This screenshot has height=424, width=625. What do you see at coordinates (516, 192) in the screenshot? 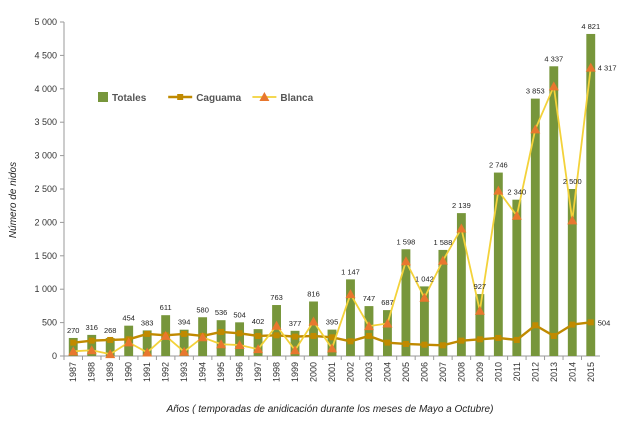
I see `bar-data-label: 2 340` at bounding box center [516, 192].